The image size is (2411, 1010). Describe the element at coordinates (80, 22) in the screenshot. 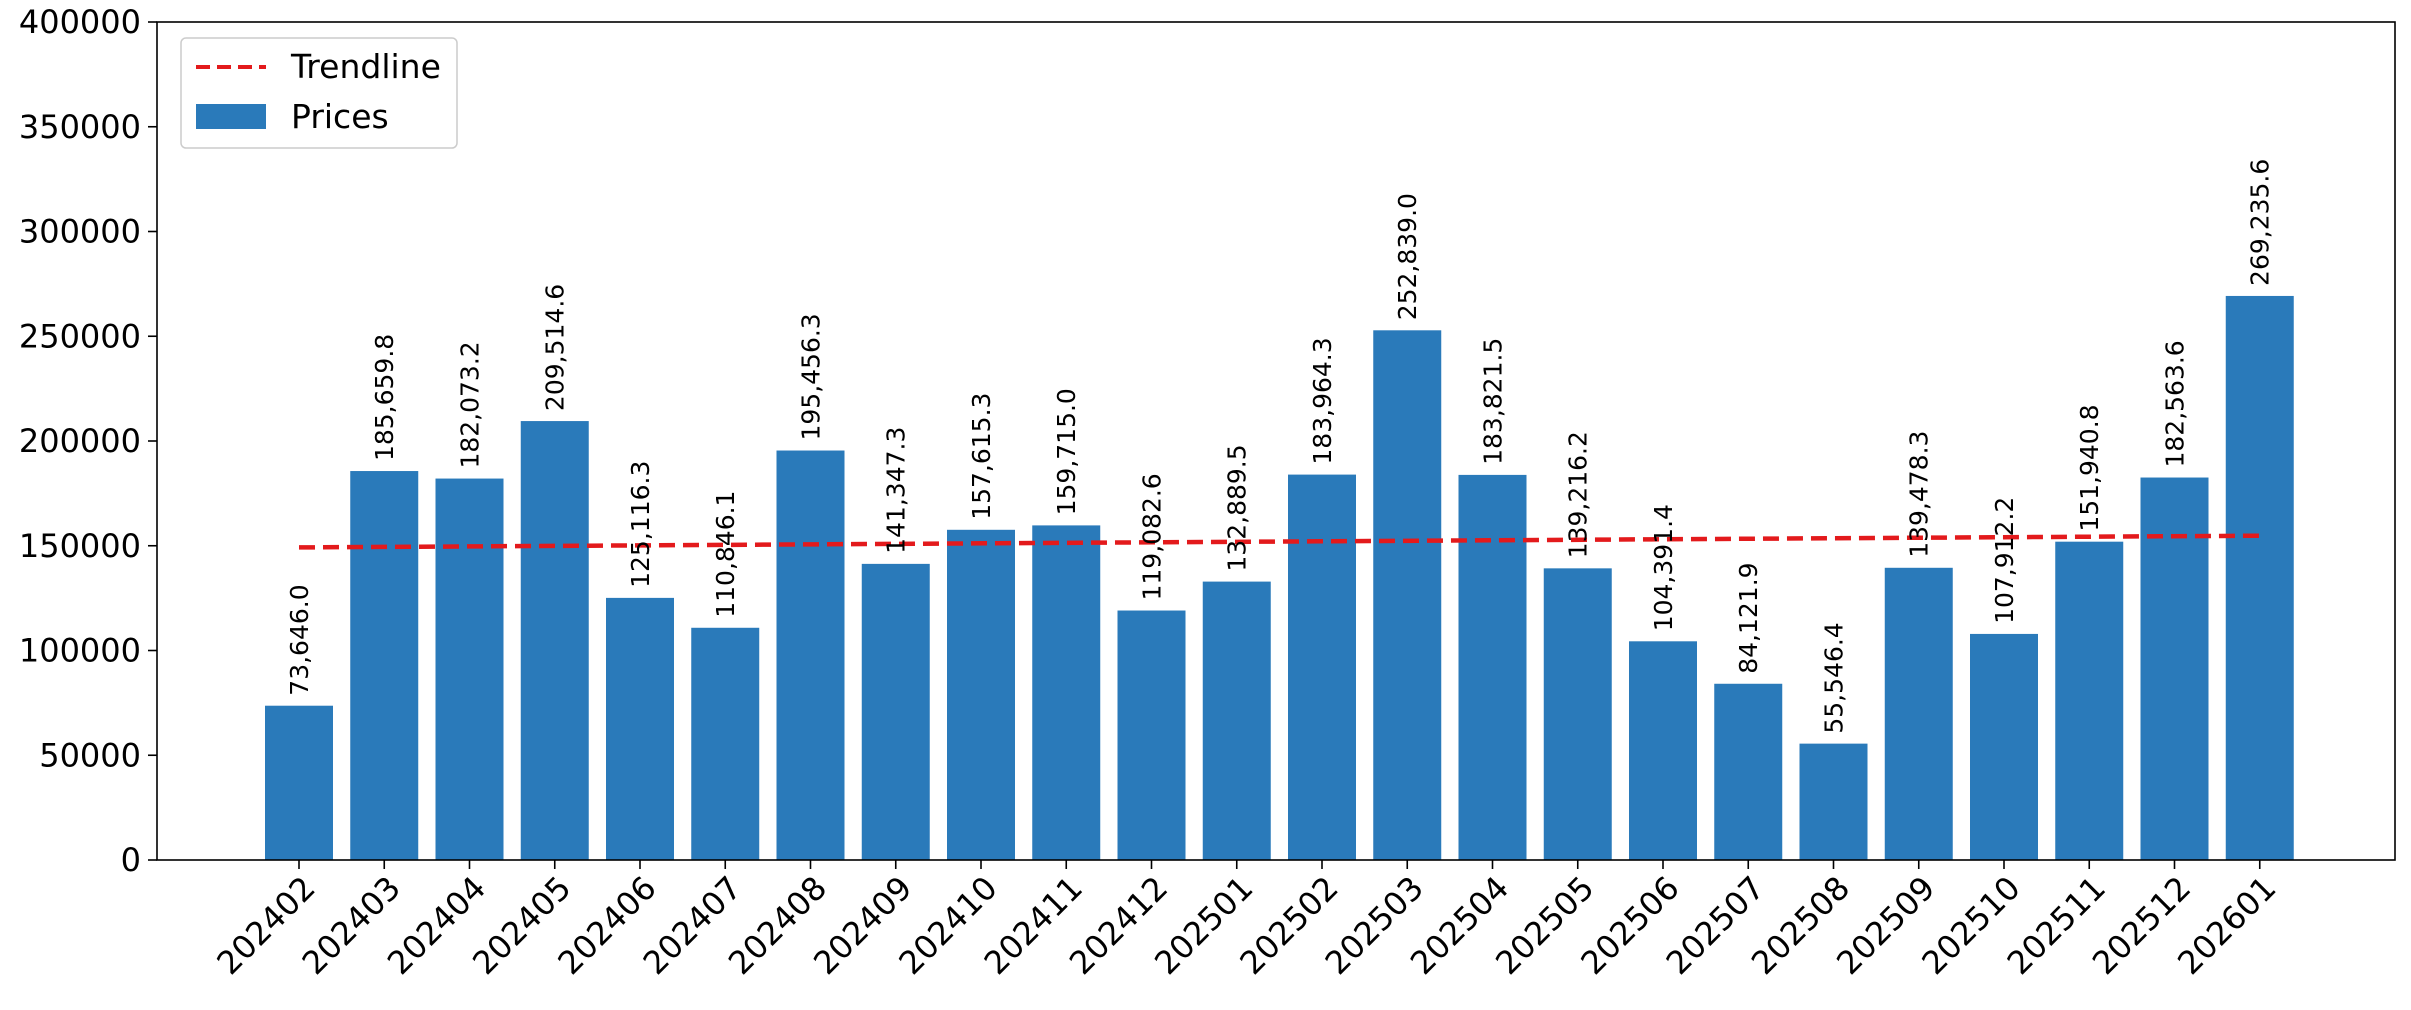

I see `y-tick-label: 400000` at that location.